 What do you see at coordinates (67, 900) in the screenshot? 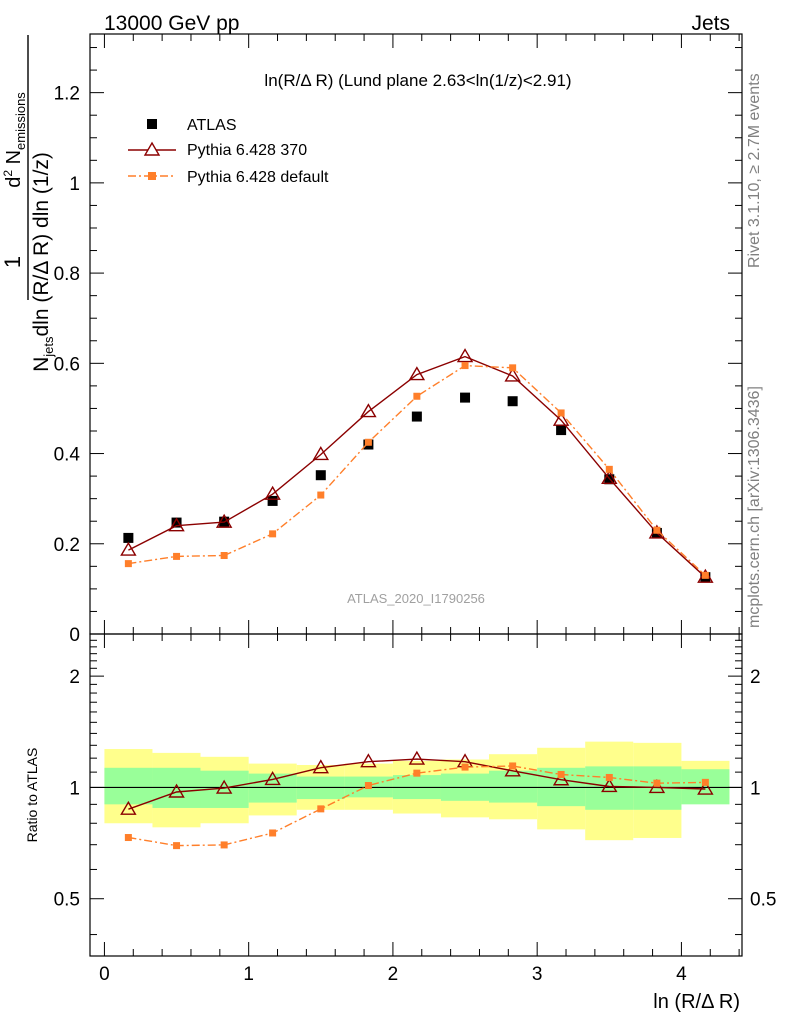
I see `ratio-y-tick-label: 0.5` at bounding box center [67, 900].